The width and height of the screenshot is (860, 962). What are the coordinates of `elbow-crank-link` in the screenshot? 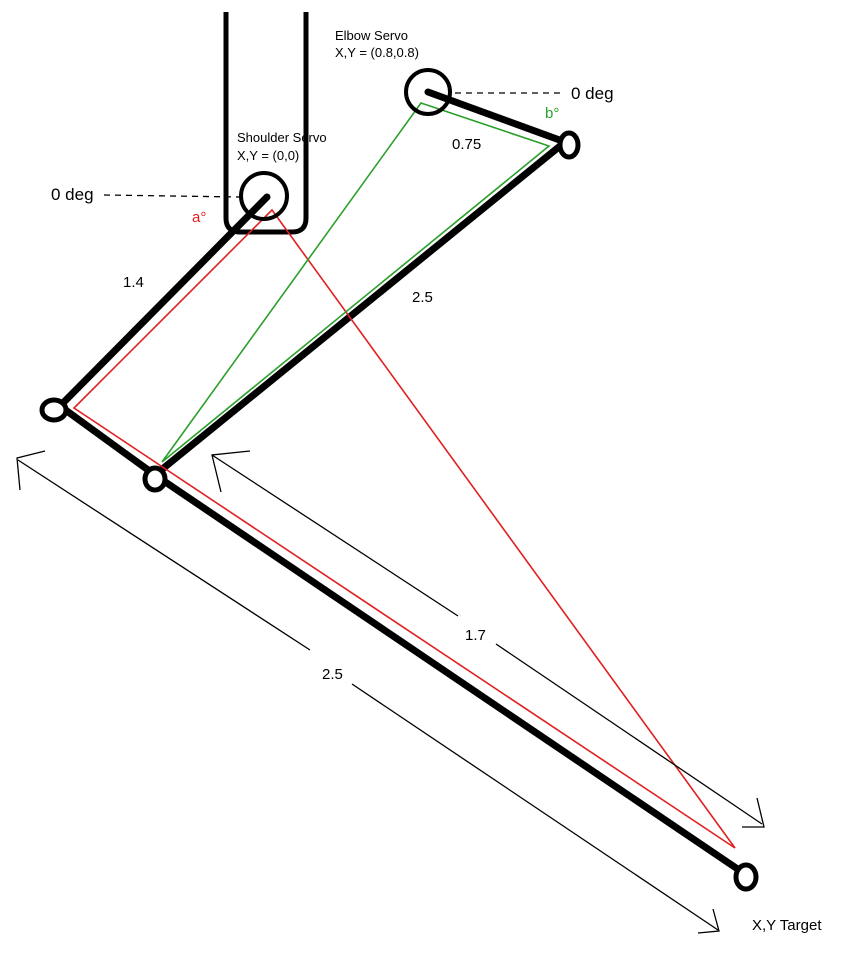 It's located at (496, 117).